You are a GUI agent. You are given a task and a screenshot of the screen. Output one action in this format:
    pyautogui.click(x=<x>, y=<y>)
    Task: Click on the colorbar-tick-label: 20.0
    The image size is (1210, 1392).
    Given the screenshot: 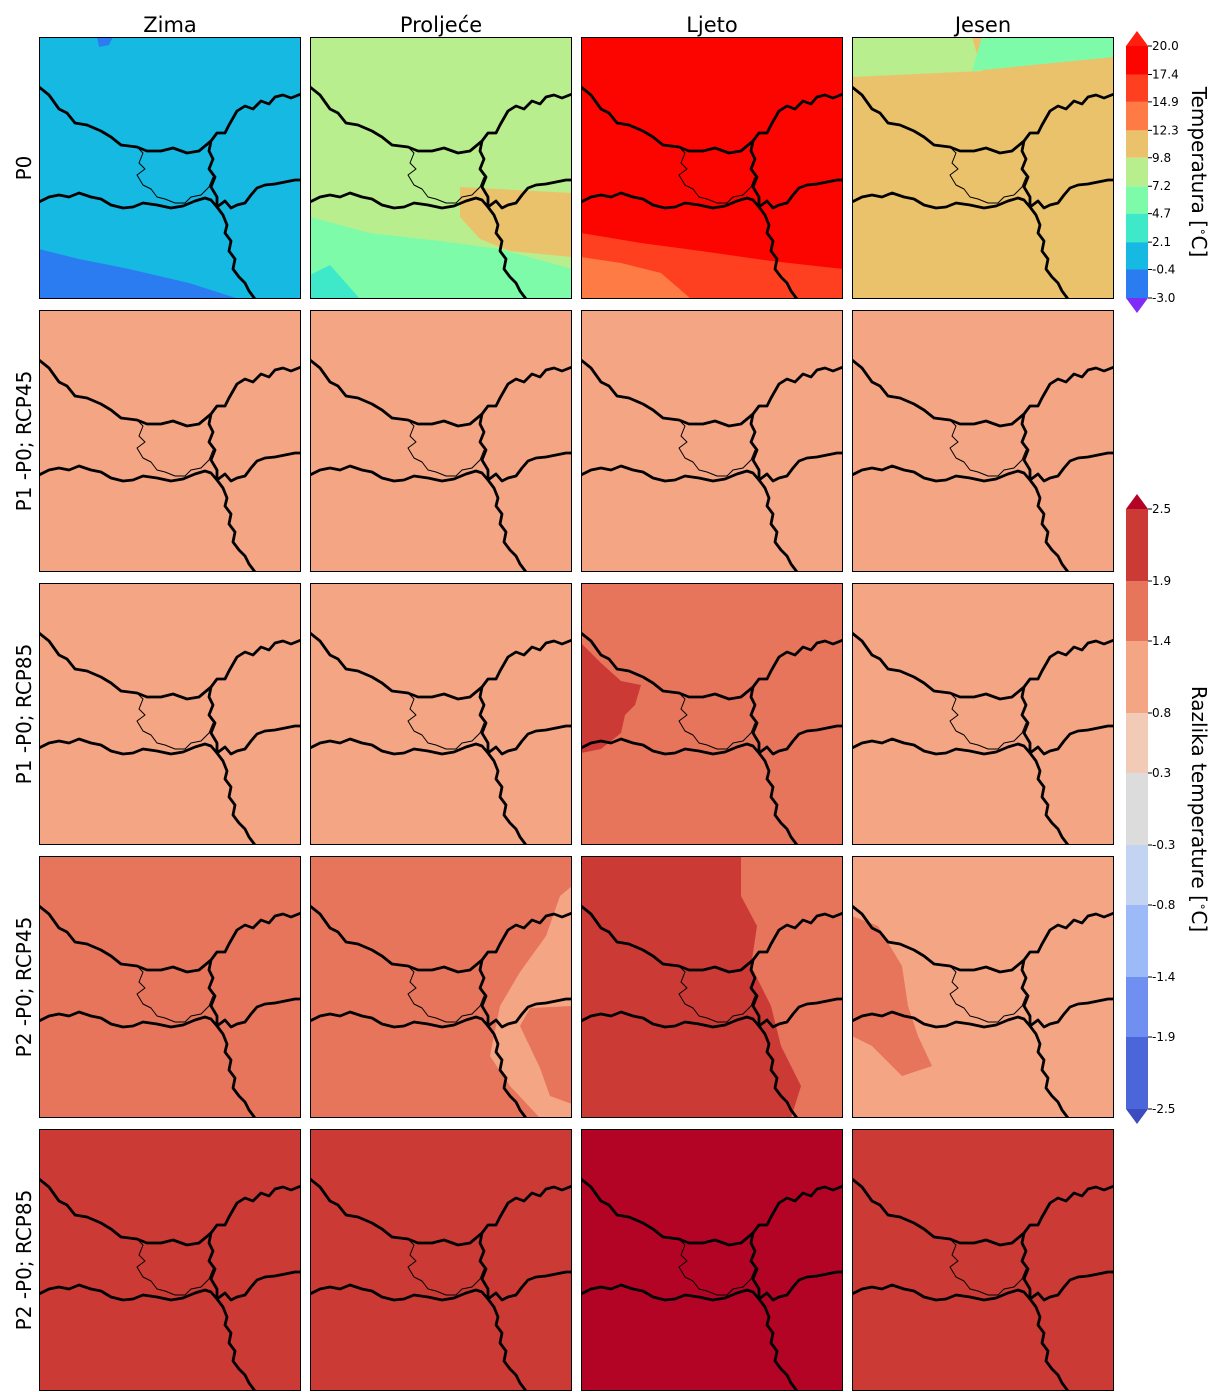 What is the action you would take?
    pyautogui.click(x=1165, y=46)
    